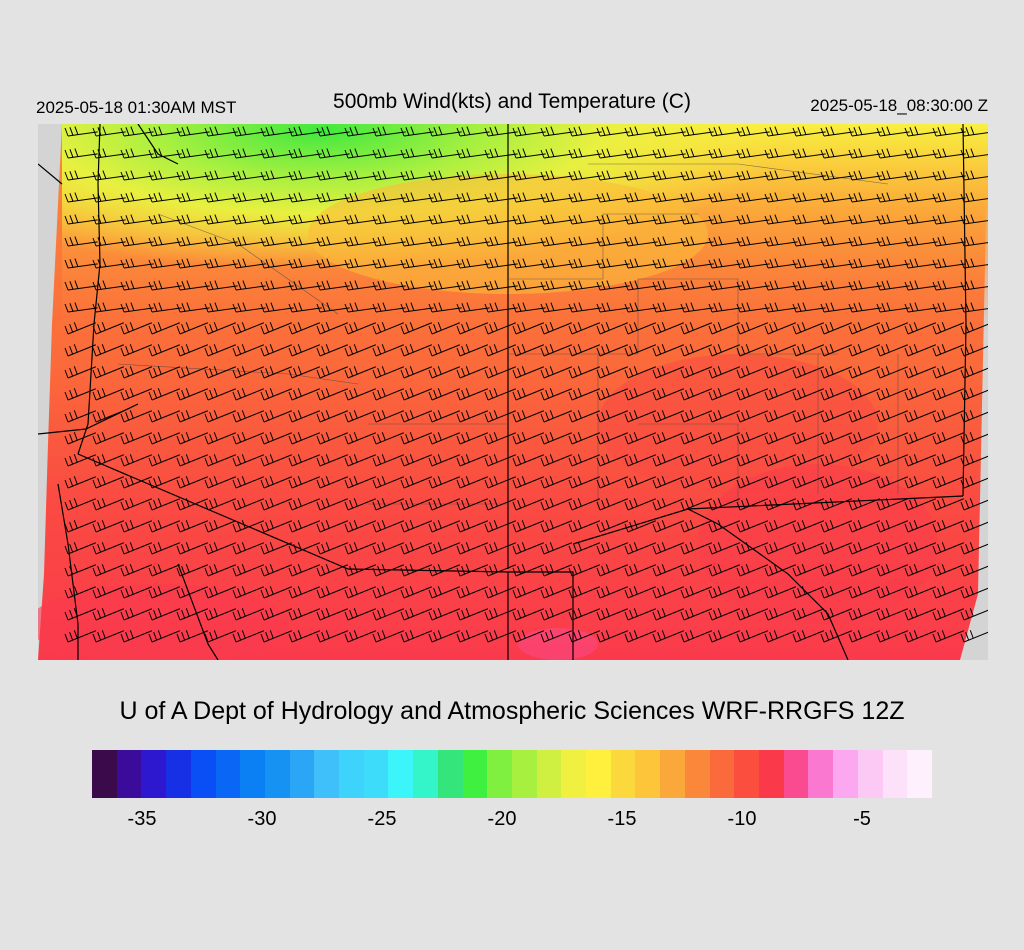 The image size is (1024, 950). Describe the element at coordinates (474, 178) in the screenshot. I see `wind-barb` at that location.